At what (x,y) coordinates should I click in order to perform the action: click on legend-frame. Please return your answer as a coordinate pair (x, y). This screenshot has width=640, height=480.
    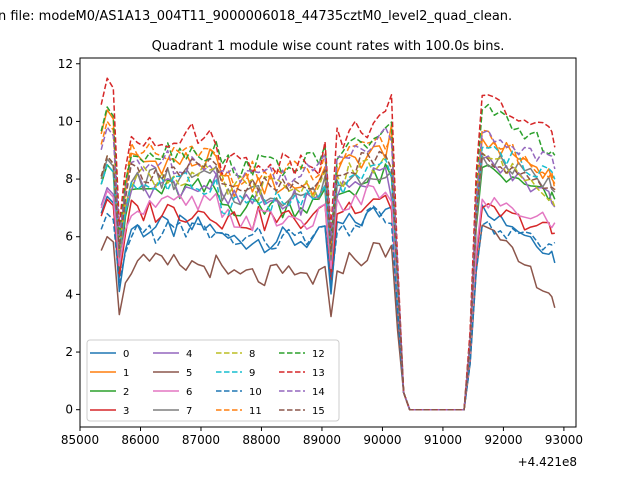
    Looking at the image, I should click on (213, 380).